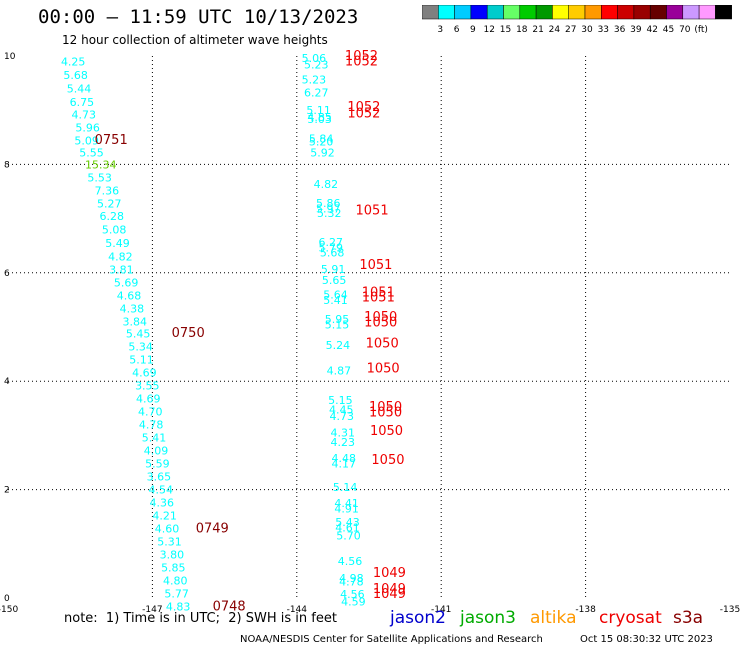 This screenshot has height=650, width=740. What do you see at coordinates (330, 247) in the screenshot?
I see `altika-point: 5.79` at bounding box center [330, 247].